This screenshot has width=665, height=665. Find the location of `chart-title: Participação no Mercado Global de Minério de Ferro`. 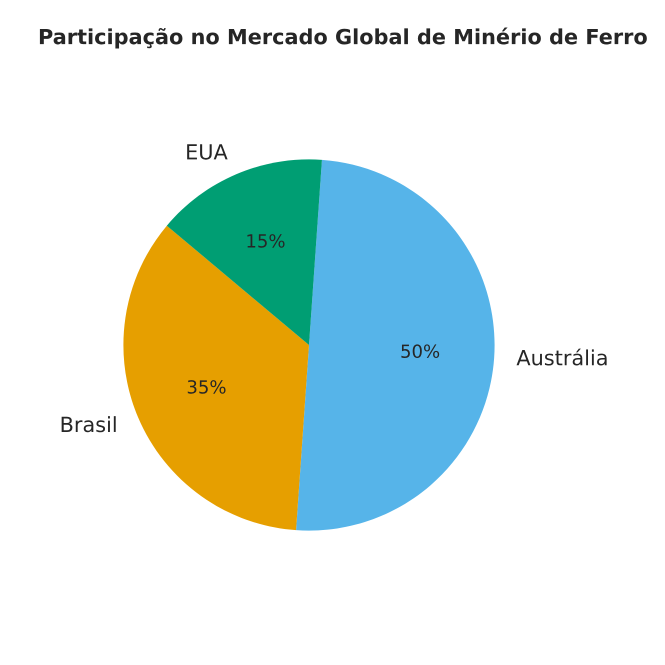

chart-title: Participação no Mercado Global de Minério de Ferro is located at coordinates (343, 38).